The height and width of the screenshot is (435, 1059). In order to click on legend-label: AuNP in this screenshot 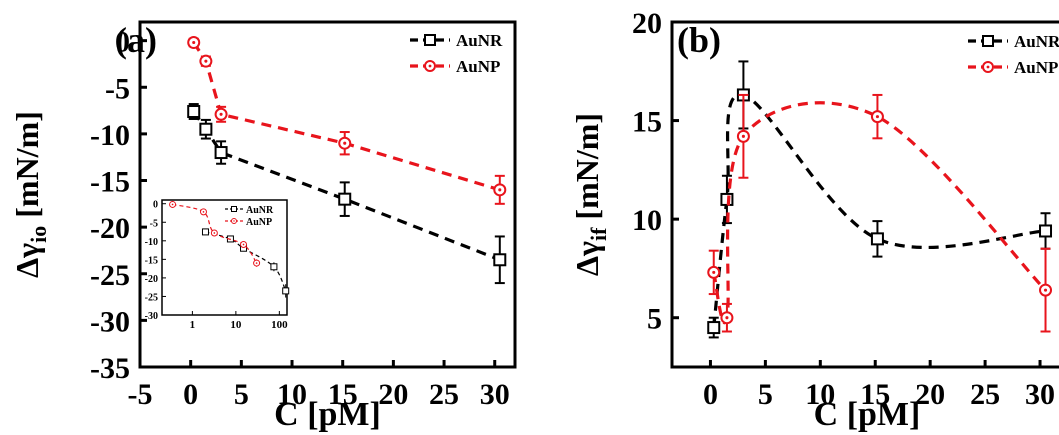, I will do `click(478, 66)`.